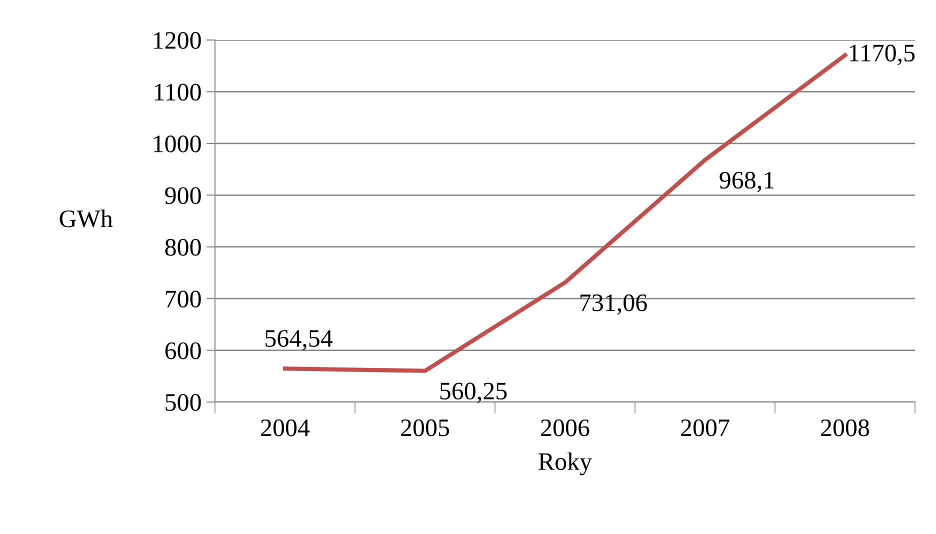 The height and width of the screenshot is (534, 936). I want to click on data-label: 731,06, so click(613, 304).